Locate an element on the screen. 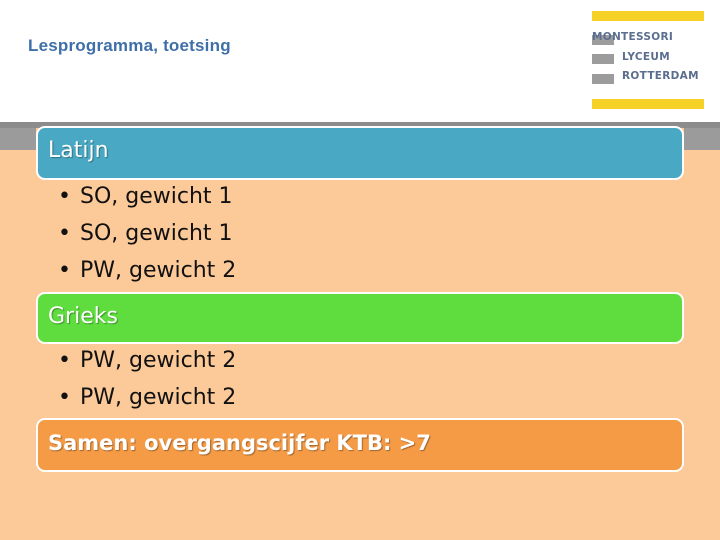  logo-bottom-bar is located at coordinates (648, 104).